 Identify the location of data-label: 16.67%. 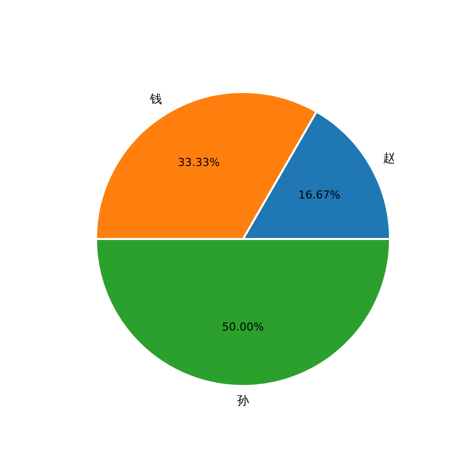
(319, 195).